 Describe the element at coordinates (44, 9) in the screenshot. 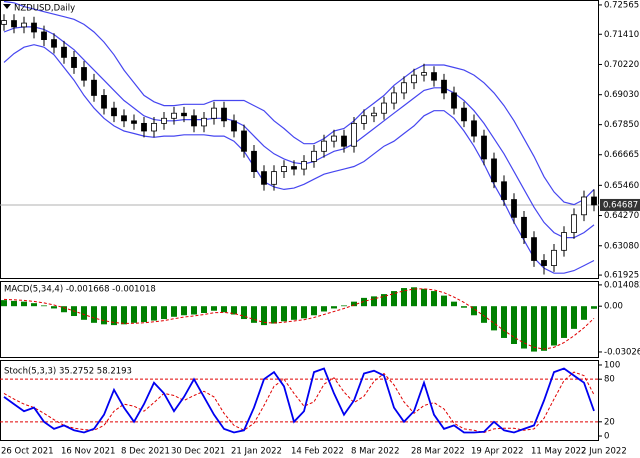

I see `price-title: NZDUSD,Daily` at that location.